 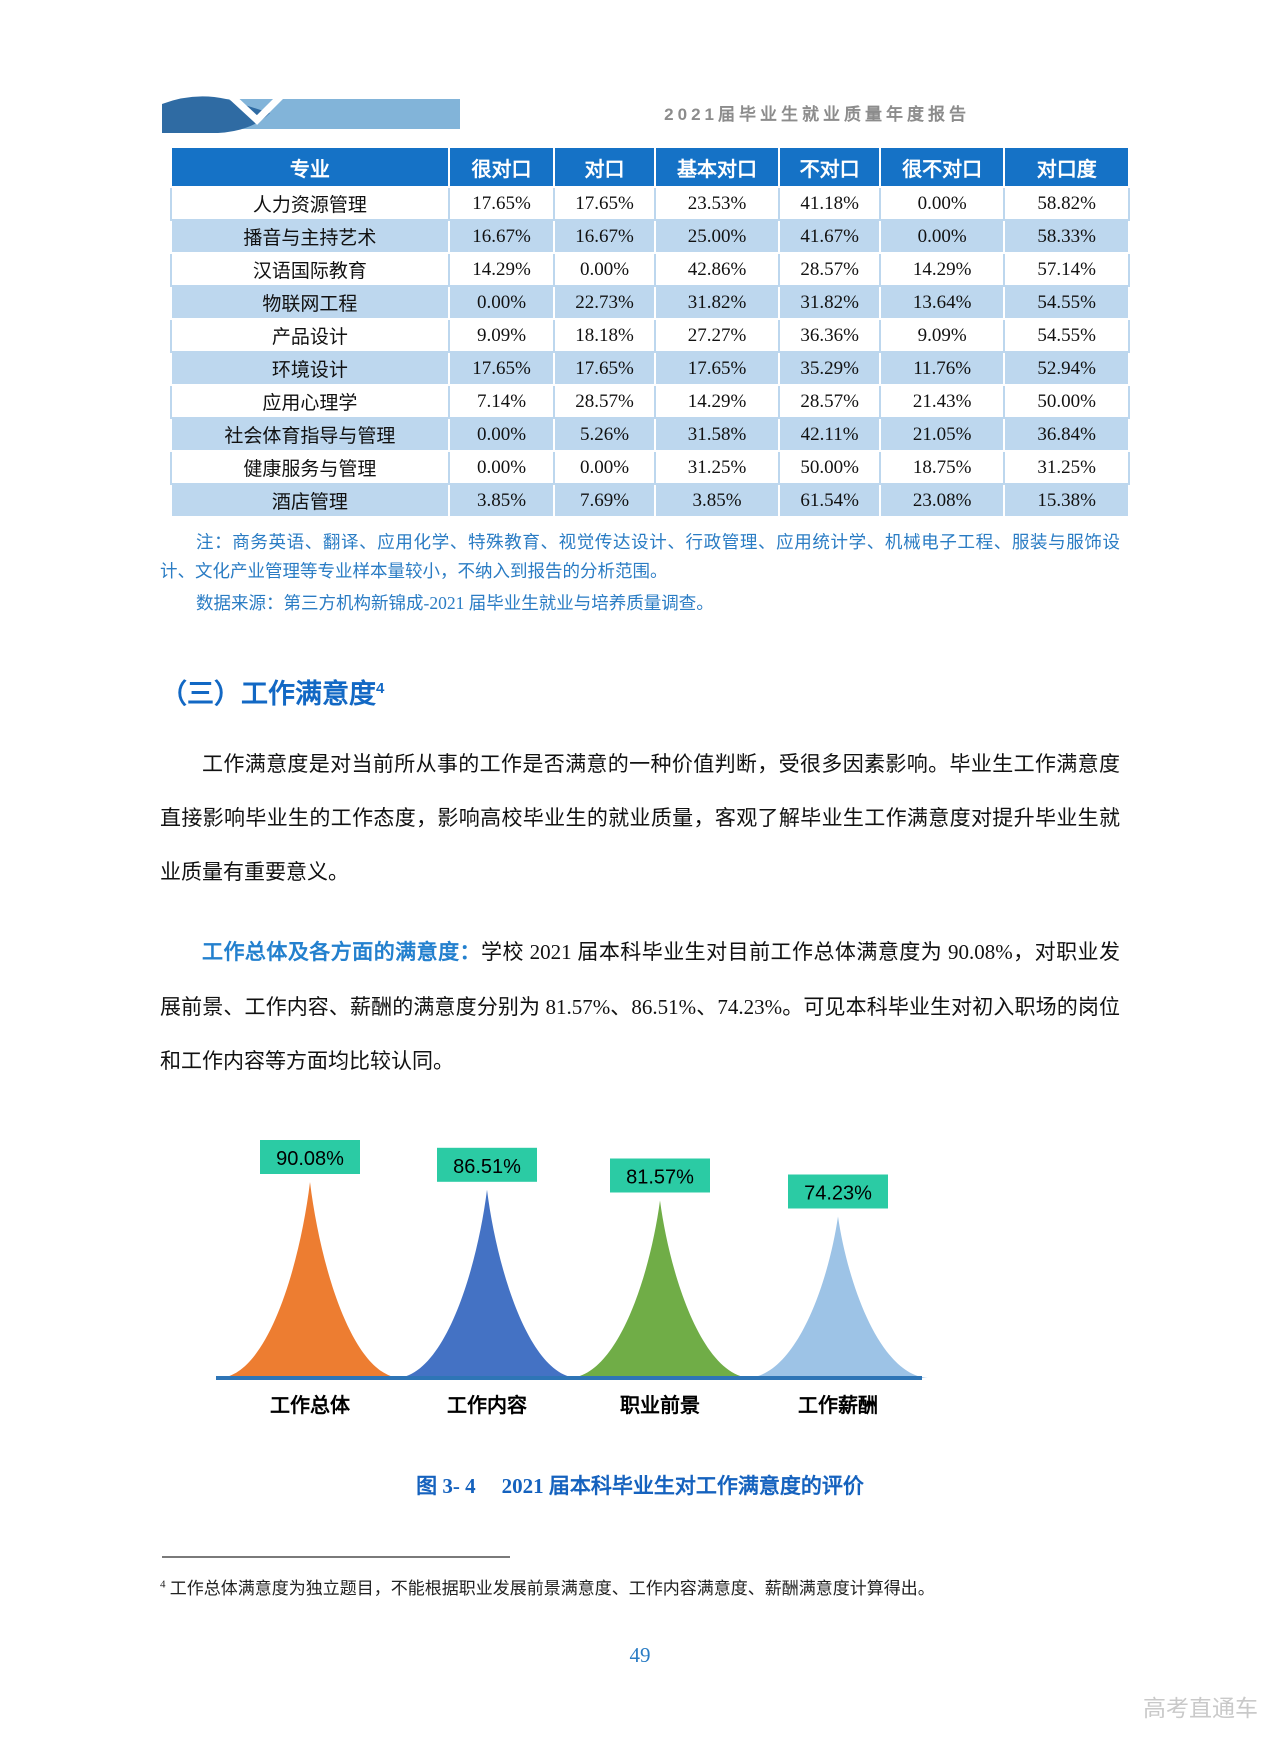 What do you see at coordinates (829, 335) in the screenshot?
I see `table-cell: 36.36%` at bounding box center [829, 335].